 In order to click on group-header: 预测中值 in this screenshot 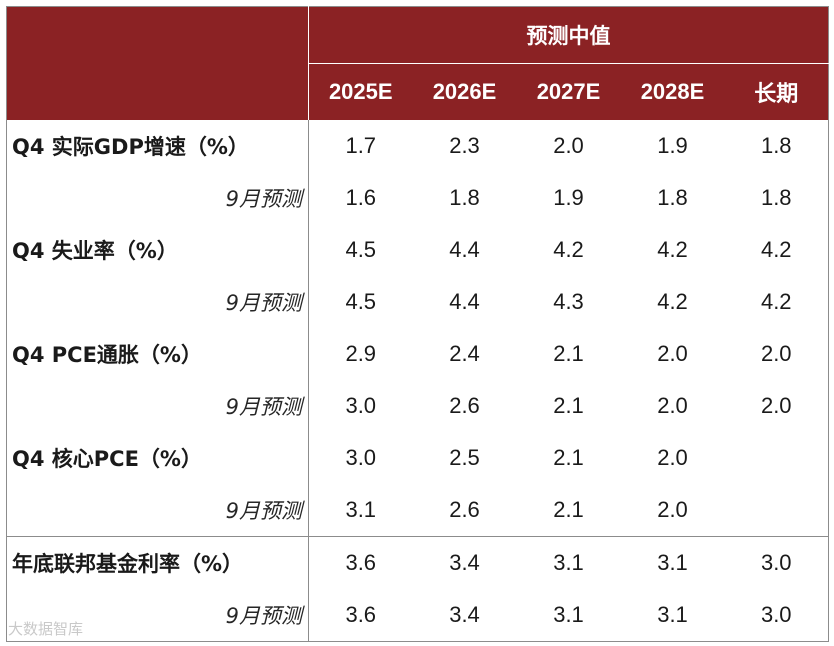, I will do `click(568, 35)`.